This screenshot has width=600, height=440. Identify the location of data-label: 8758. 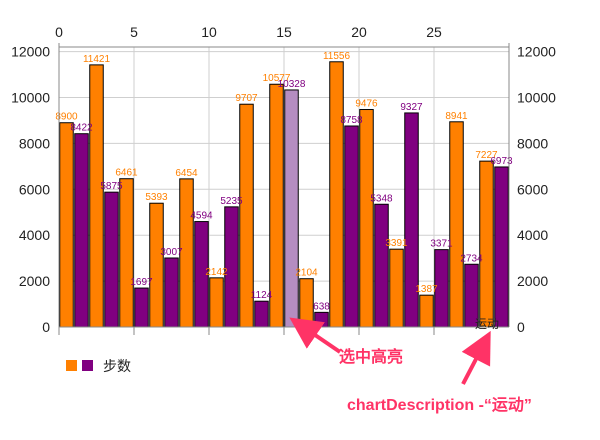
(351, 120).